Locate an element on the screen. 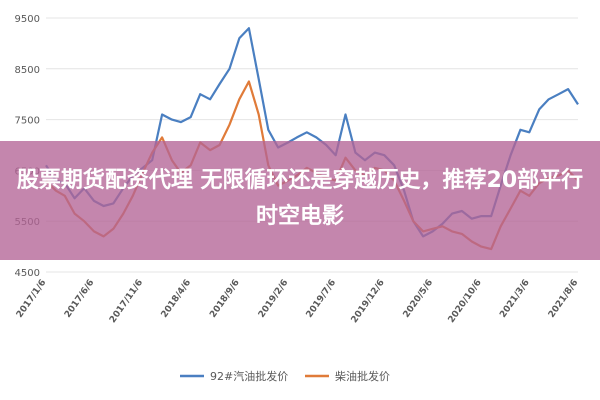 The width and height of the screenshot is (600, 400). x-tick-label: 2019/12/6 is located at coordinates (368, 301).